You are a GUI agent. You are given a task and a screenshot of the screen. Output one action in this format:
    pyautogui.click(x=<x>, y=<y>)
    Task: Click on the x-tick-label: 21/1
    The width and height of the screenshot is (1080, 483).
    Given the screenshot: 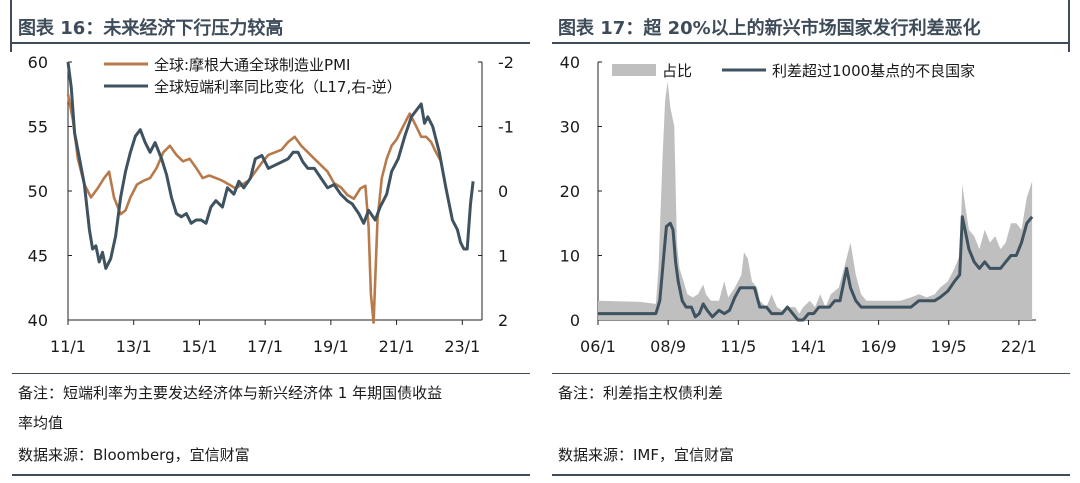 What is the action you would take?
    pyautogui.click(x=397, y=346)
    